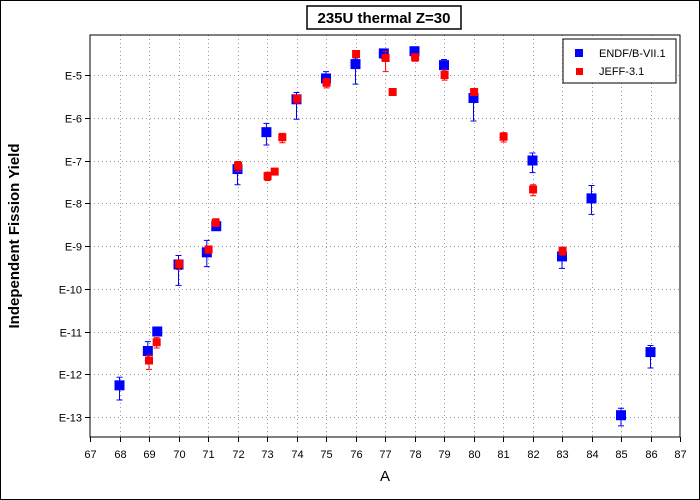 The width and height of the screenshot is (700, 500). Describe the element at coordinates (651, 455) in the screenshot. I see `x-tick-label: 86` at that location.